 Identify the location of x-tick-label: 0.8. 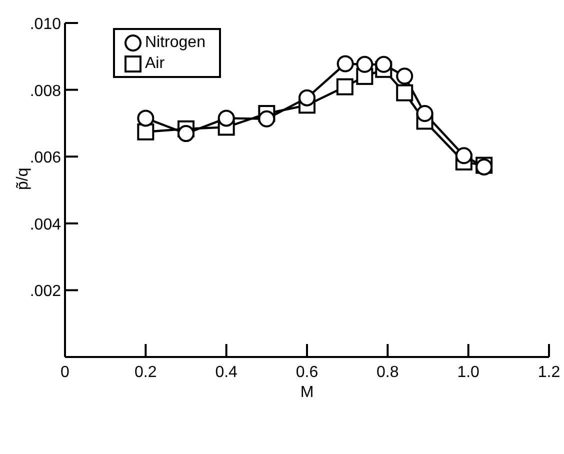
(387, 372).